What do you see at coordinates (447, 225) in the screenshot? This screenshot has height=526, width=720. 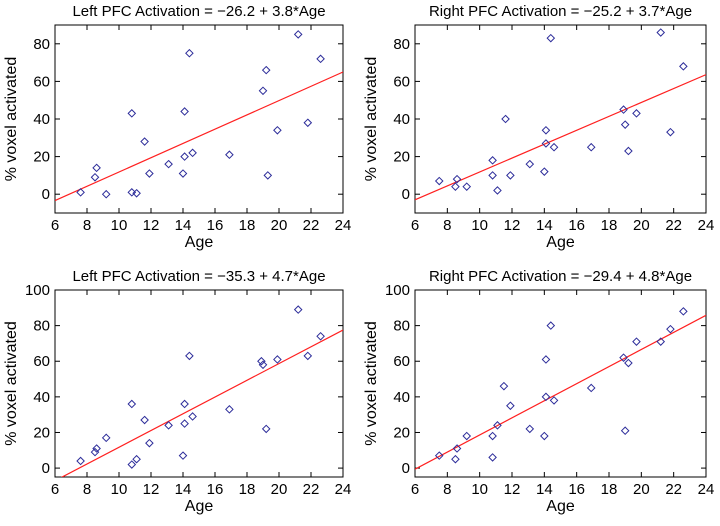 I see `x-tick-label: 8` at bounding box center [447, 225].